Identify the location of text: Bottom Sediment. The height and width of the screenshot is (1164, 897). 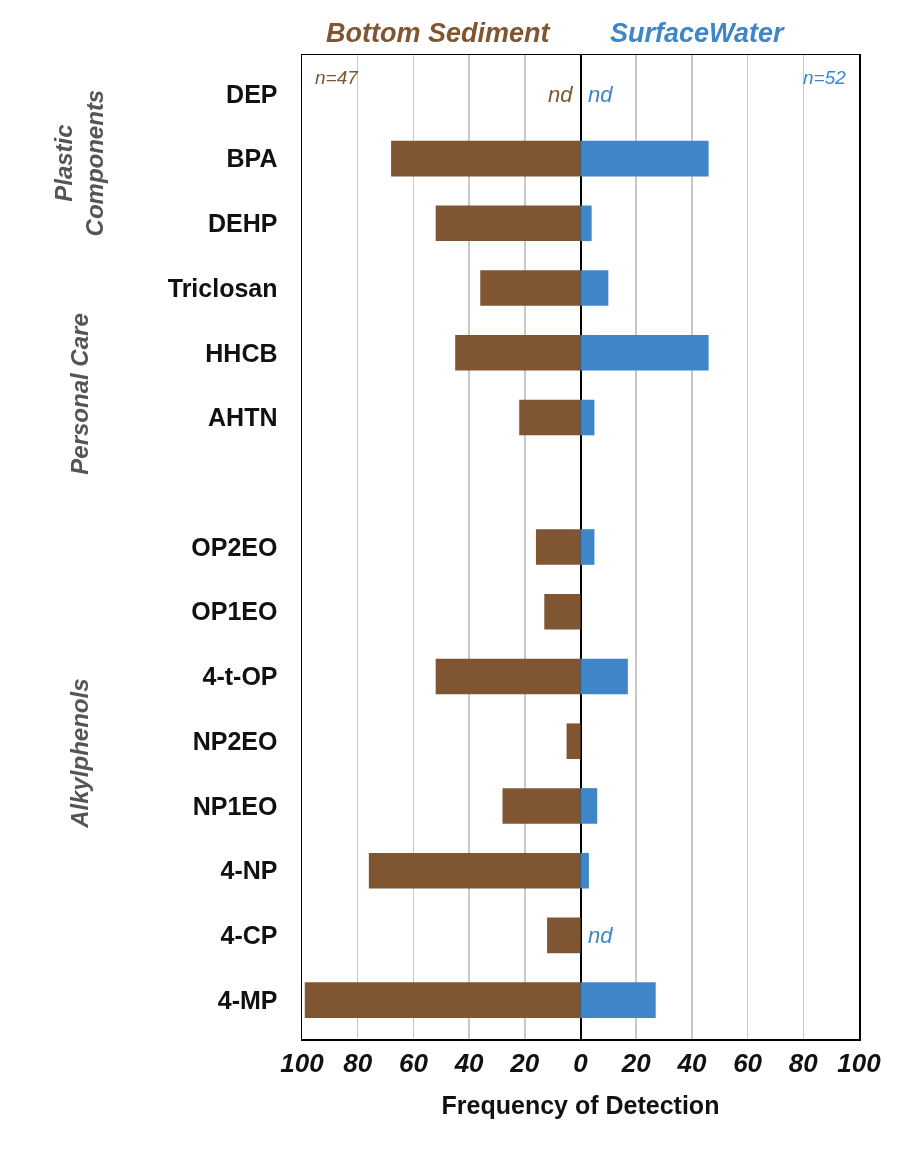
(438, 33).